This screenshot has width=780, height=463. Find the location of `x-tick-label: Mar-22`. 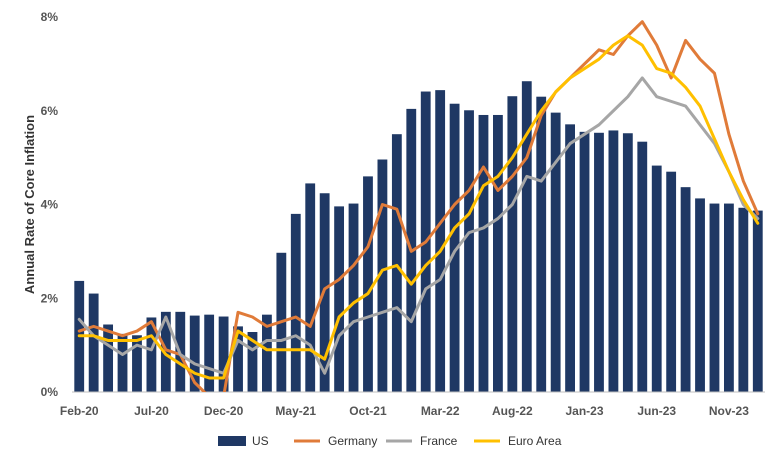

x-tick-label: Mar-22 is located at coordinates (440, 411).